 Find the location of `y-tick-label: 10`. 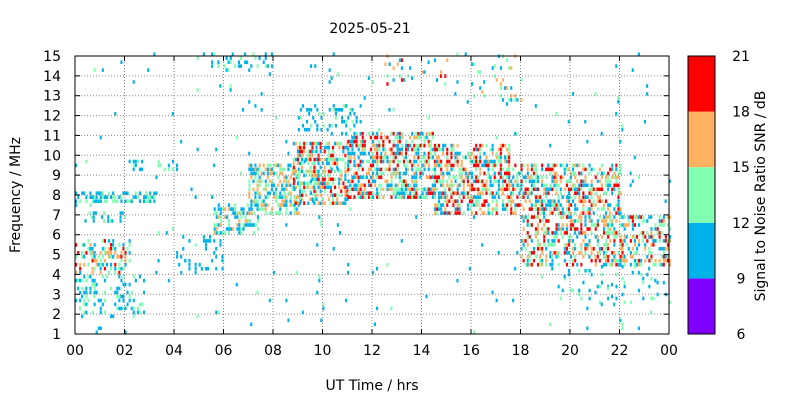

y-tick-label: 10 is located at coordinates (52, 156).